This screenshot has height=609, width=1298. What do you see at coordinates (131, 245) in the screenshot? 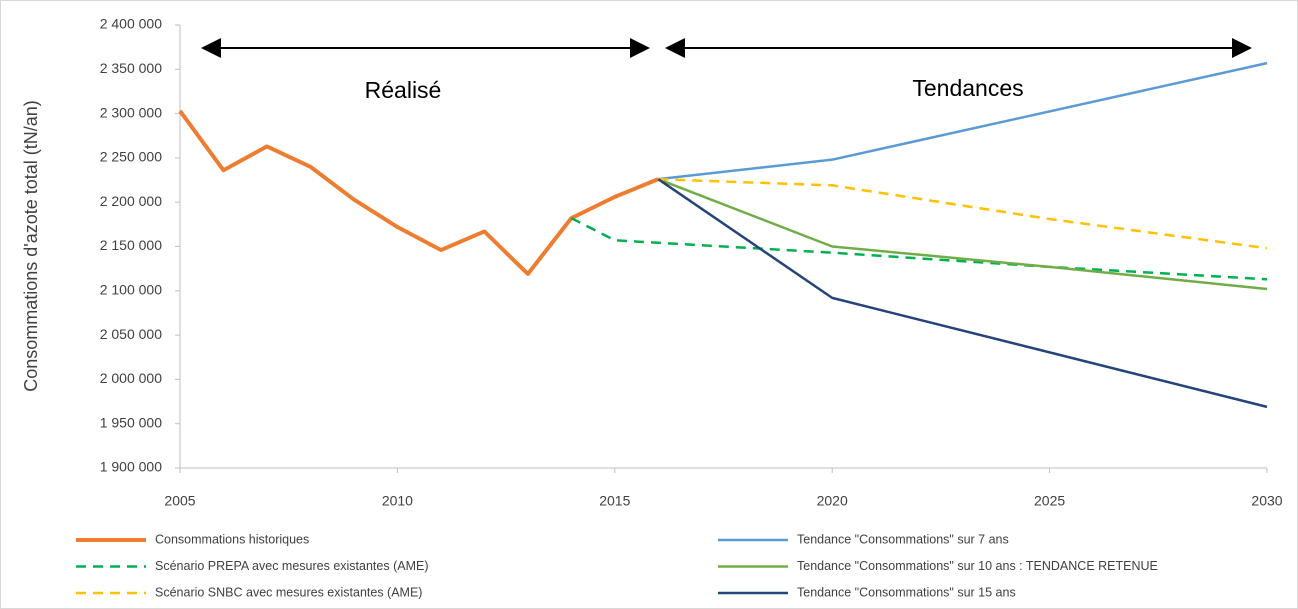
I see `y-tick-label: 2 150 000` at bounding box center [131, 245].